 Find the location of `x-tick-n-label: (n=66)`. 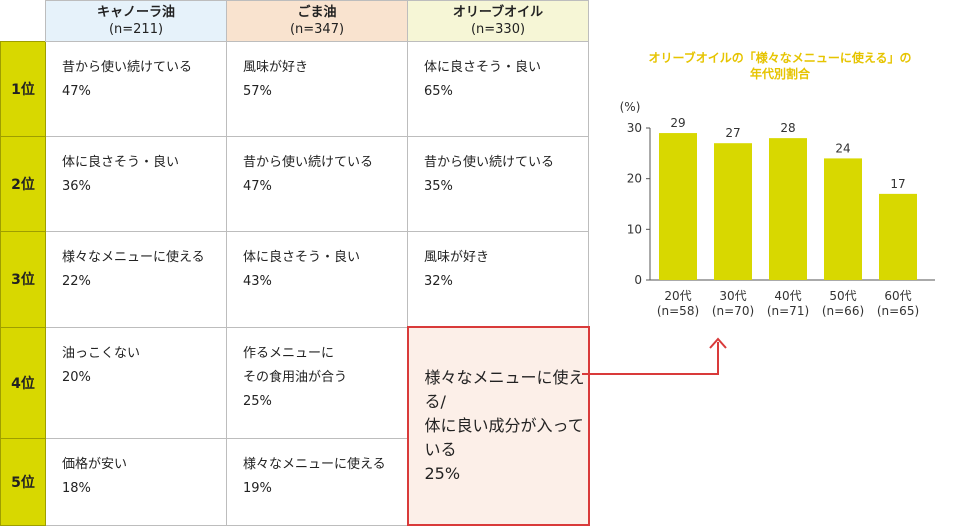

x-tick-n-label: (n=66) is located at coordinates (843, 311).